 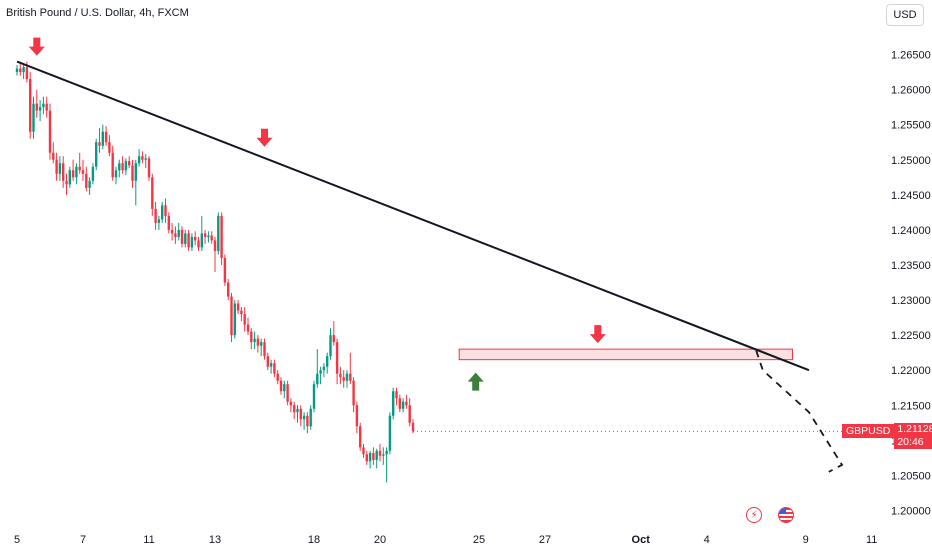 I want to click on arrow-up-marker, so click(x=475, y=381).